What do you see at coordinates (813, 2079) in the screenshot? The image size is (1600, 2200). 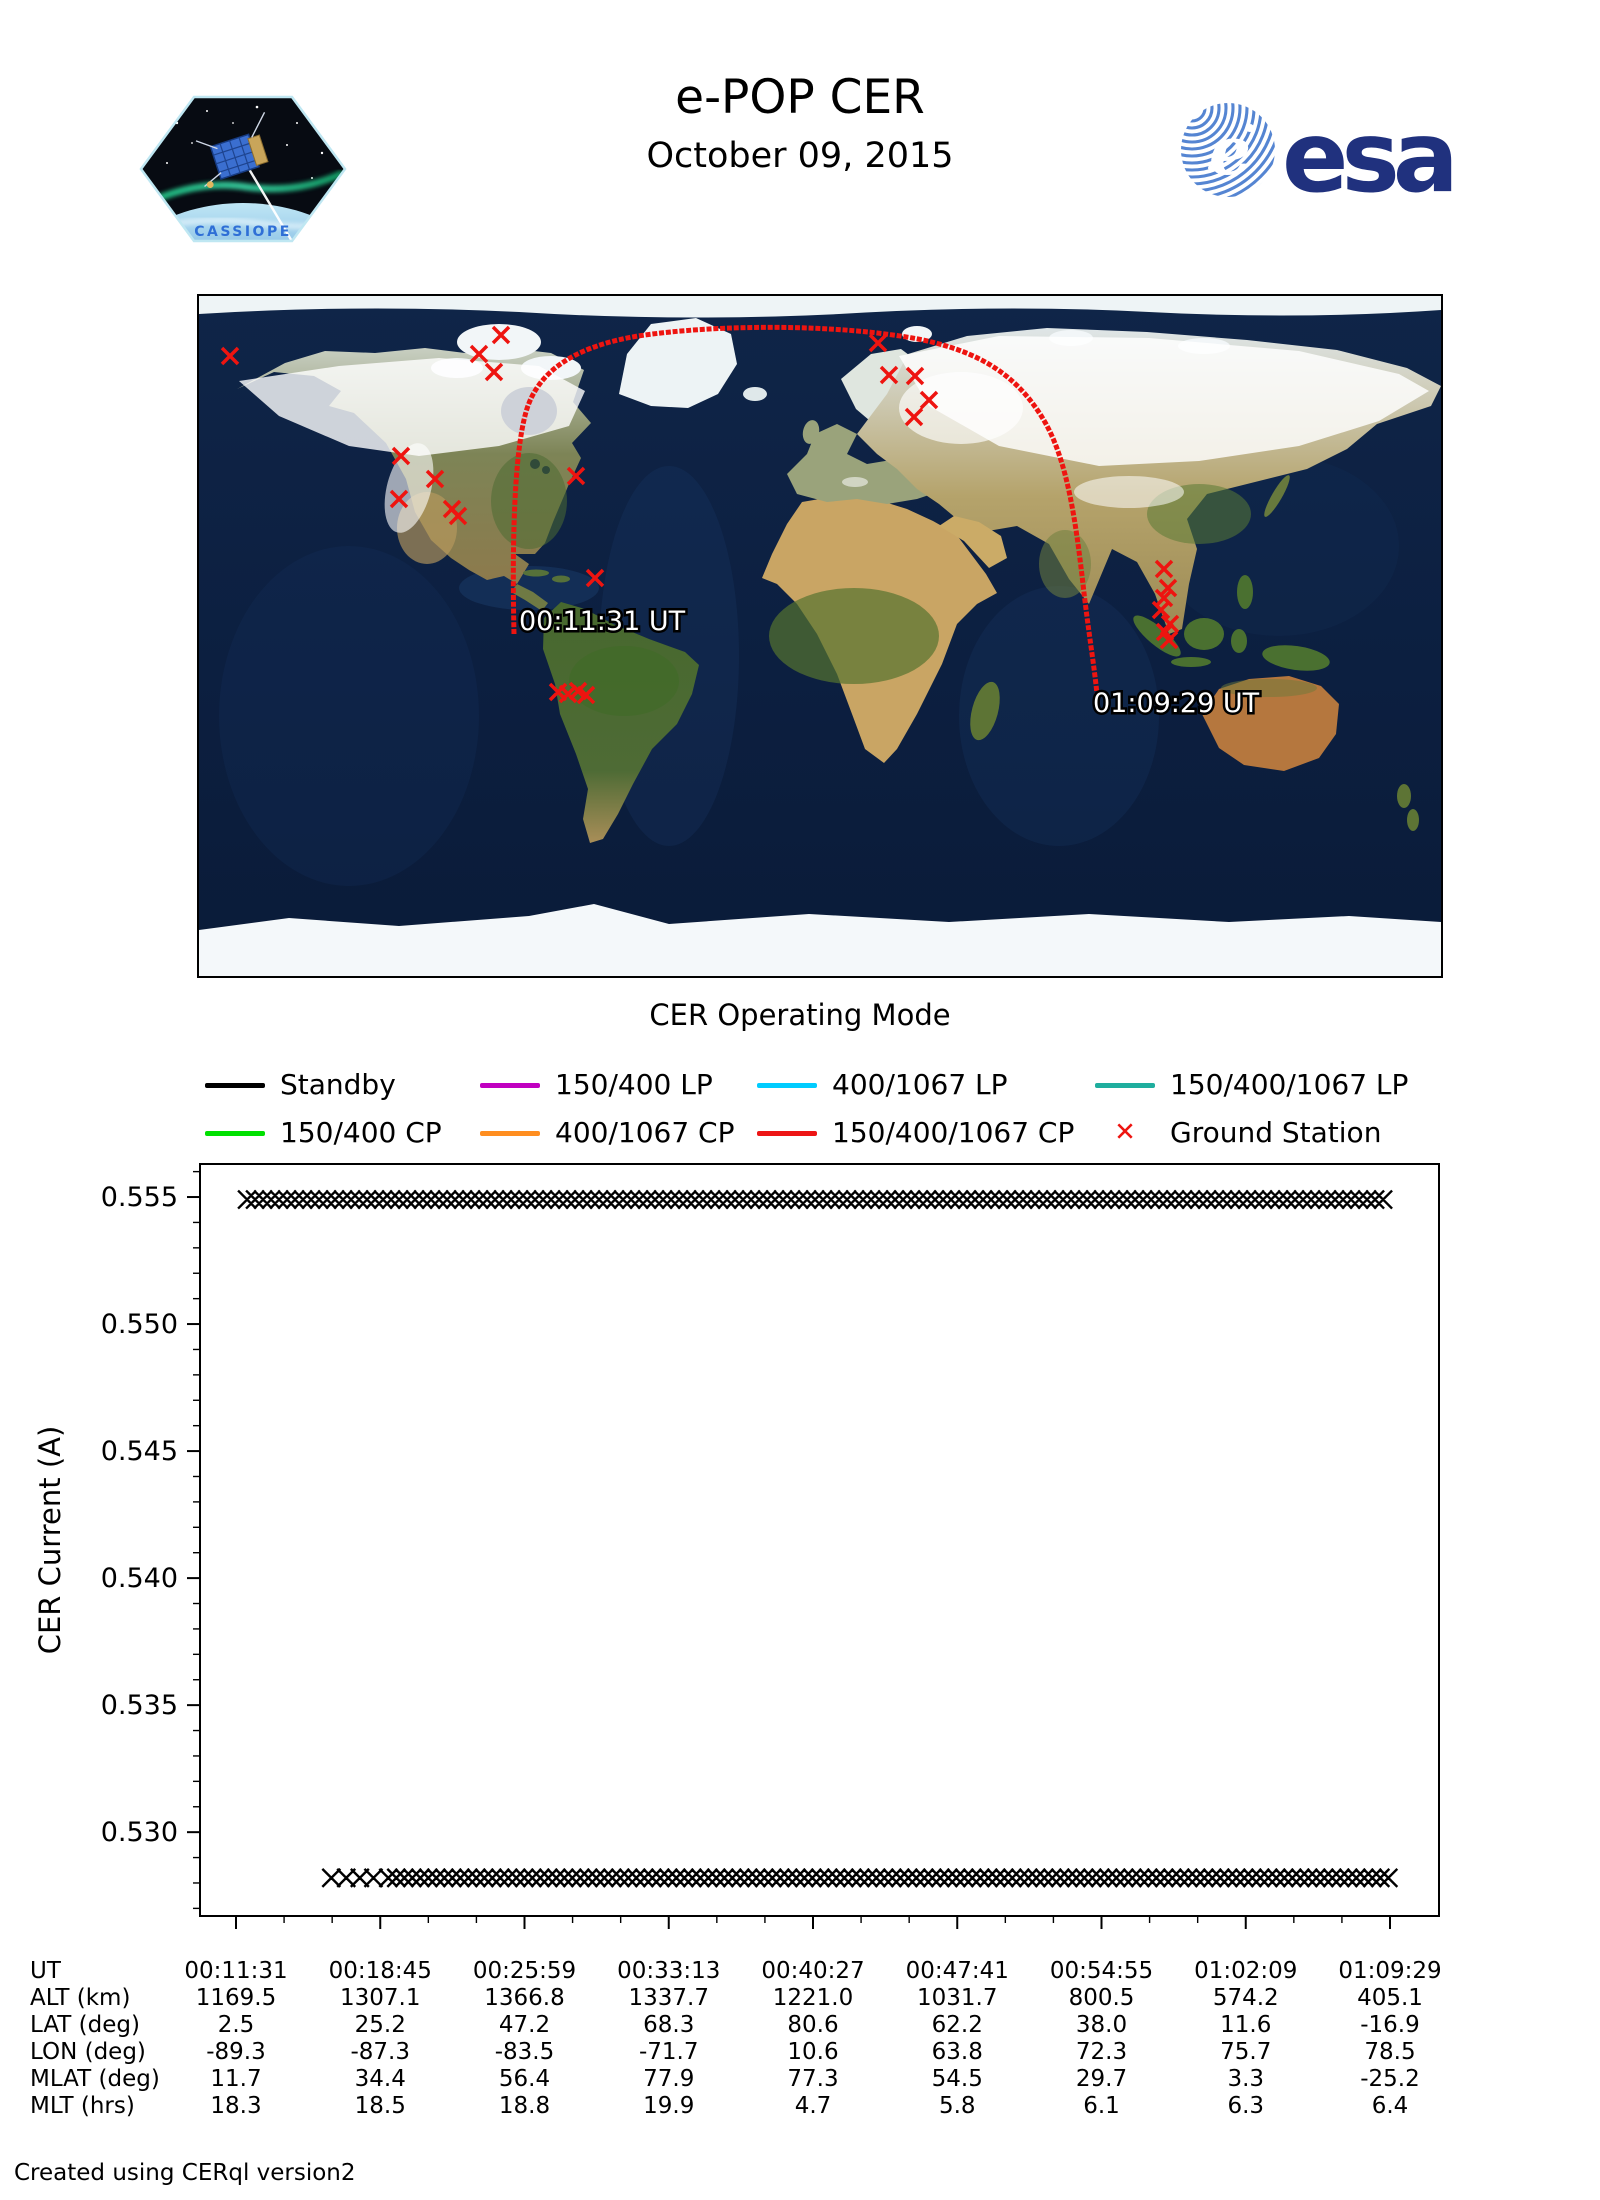 I see `table-cell: 77.3` at bounding box center [813, 2079].